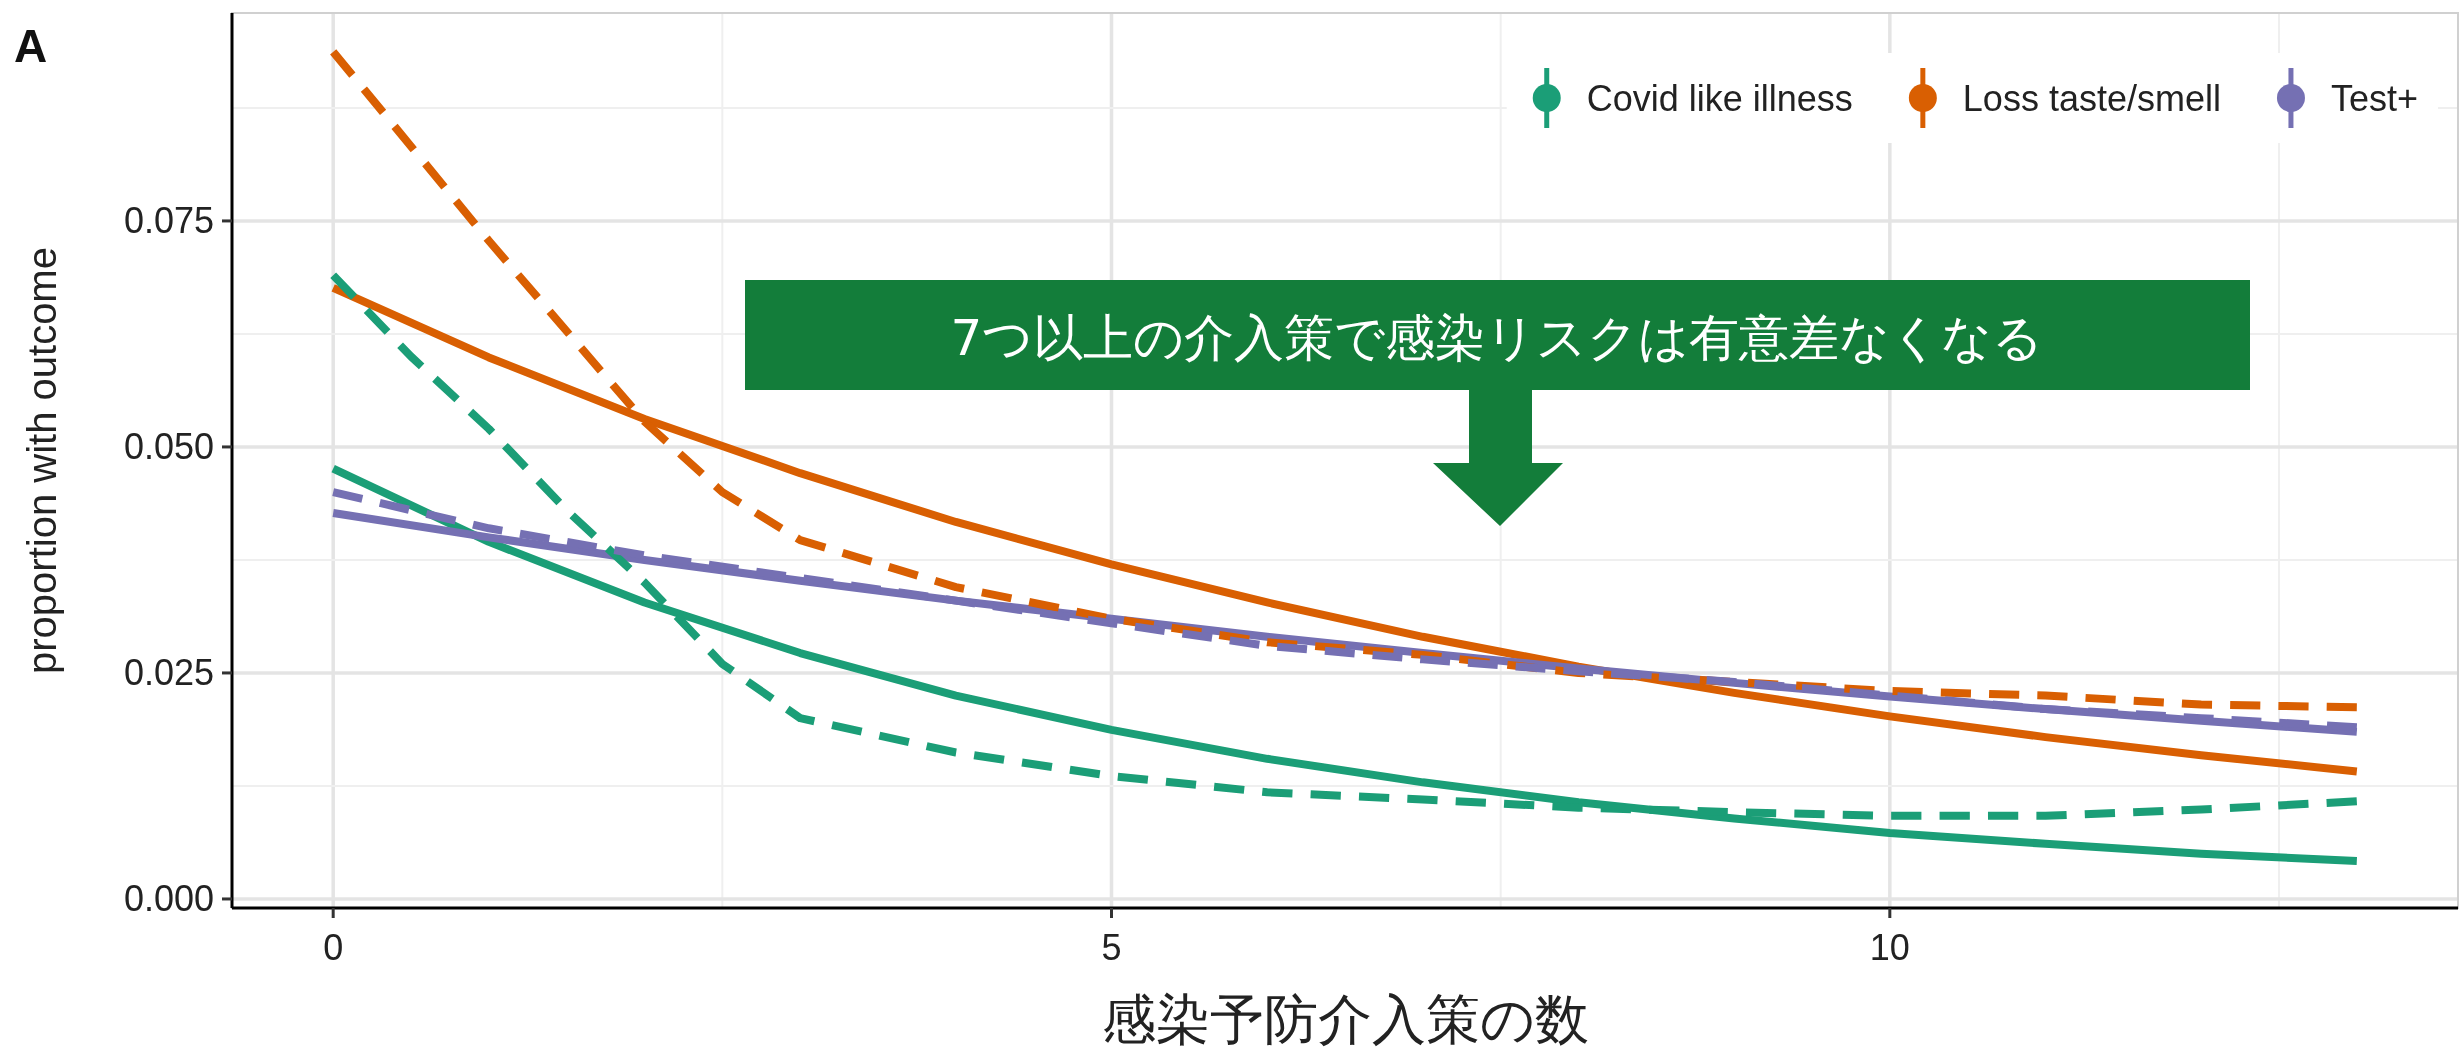  What do you see at coordinates (1345, 1019) in the screenshot?
I see `x-axis-title: 感染予防介入策の数` at bounding box center [1345, 1019].